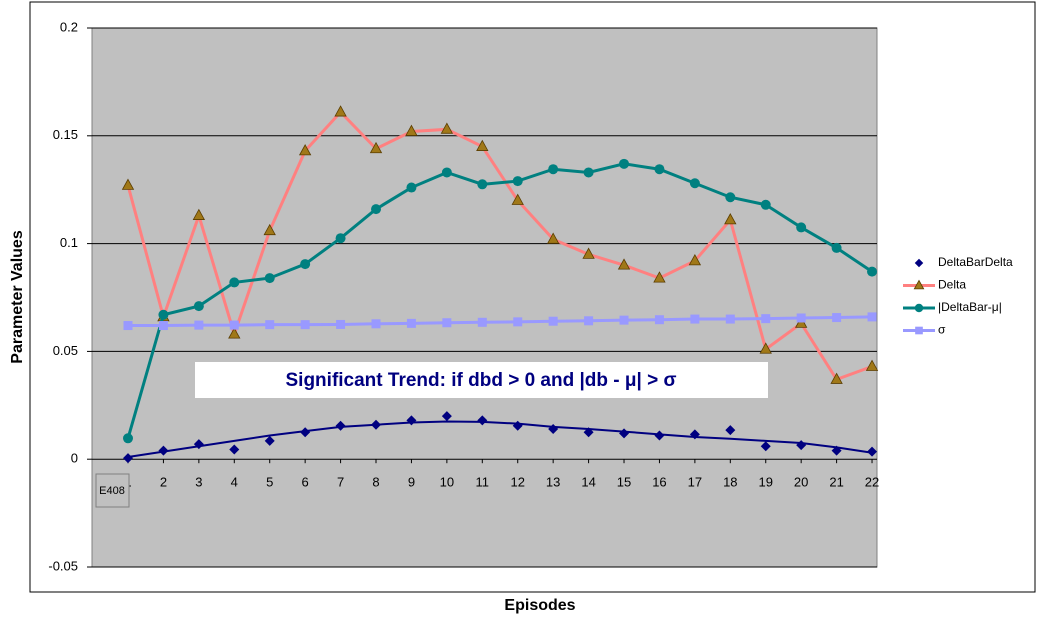 This screenshot has height=619, width=1040. What do you see at coordinates (483, 482) in the screenshot?
I see `x-tick-label: 11` at bounding box center [483, 482].